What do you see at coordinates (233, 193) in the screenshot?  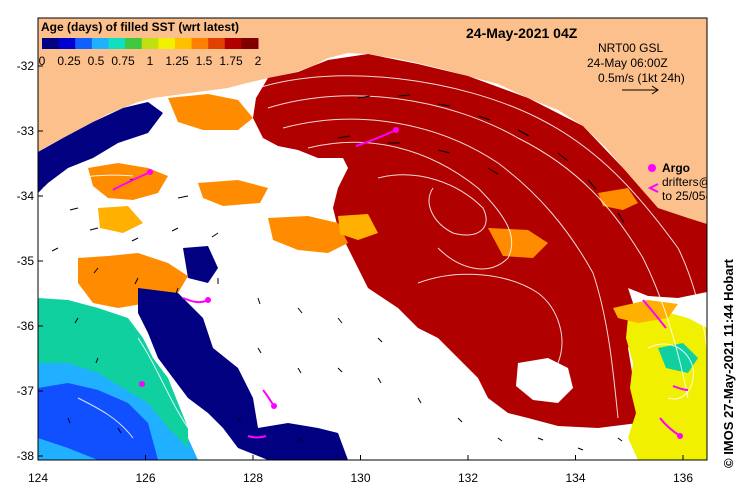 I see `region-age-1-75-h` at bounding box center [233, 193].